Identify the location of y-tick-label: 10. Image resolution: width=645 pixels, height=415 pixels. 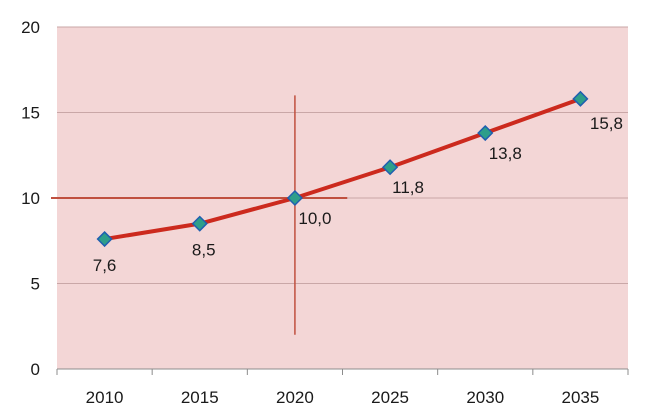
(30, 198).